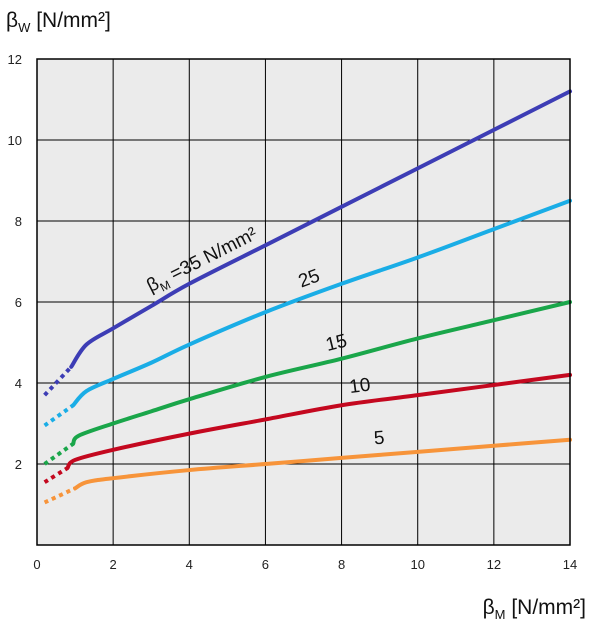  Describe the element at coordinates (322, 464) in the screenshot. I see `series-4-line` at that location.